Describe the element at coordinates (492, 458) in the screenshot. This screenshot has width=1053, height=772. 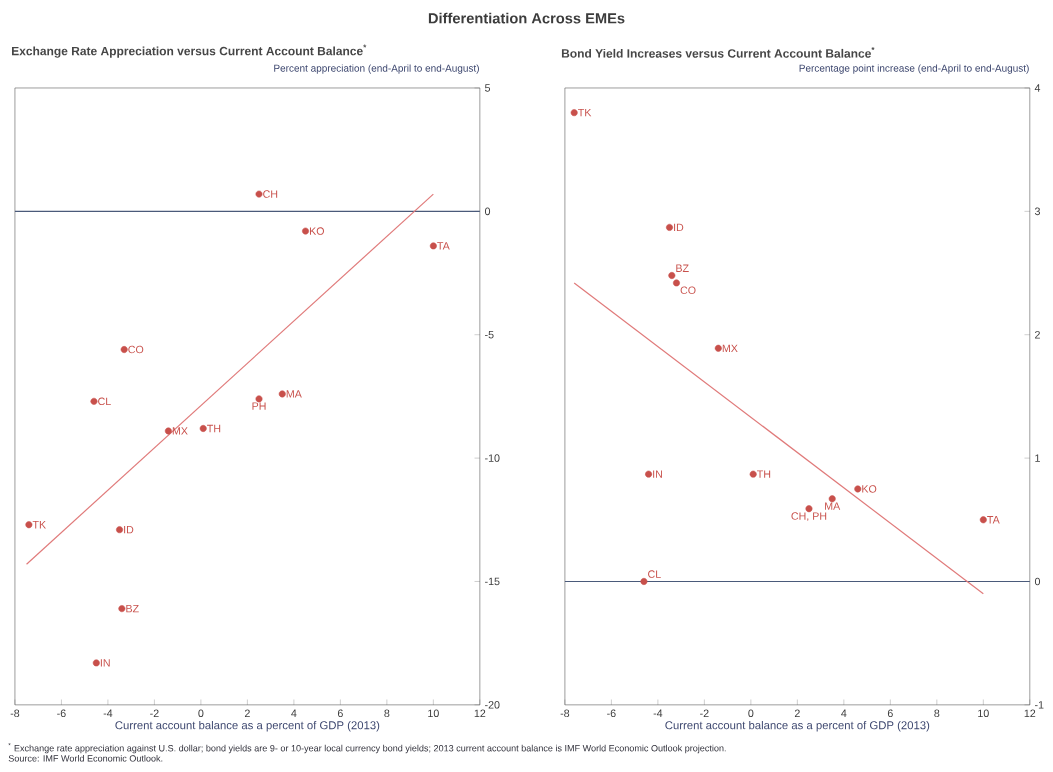
I see `y-tick-label: -10` at that location.